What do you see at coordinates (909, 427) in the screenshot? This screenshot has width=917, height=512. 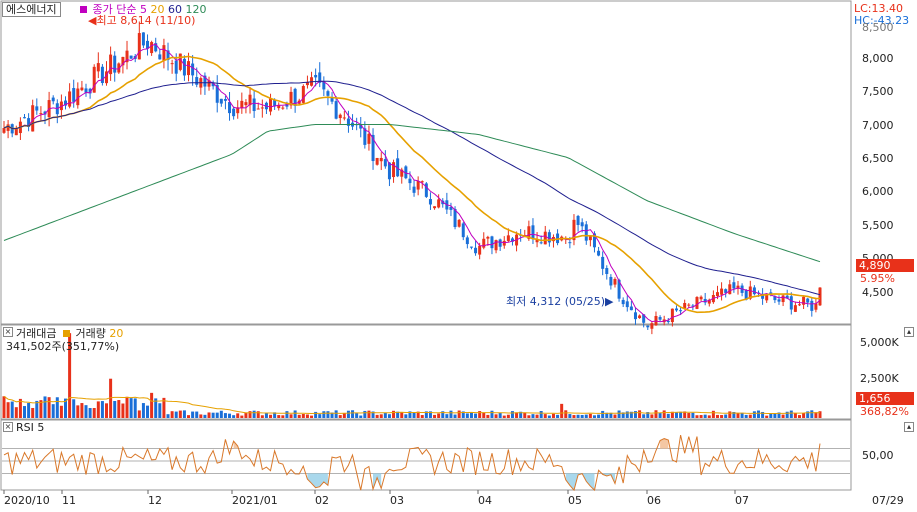 I see `rsi-panel-toggle-button: ▴` at bounding box center [909, 427].